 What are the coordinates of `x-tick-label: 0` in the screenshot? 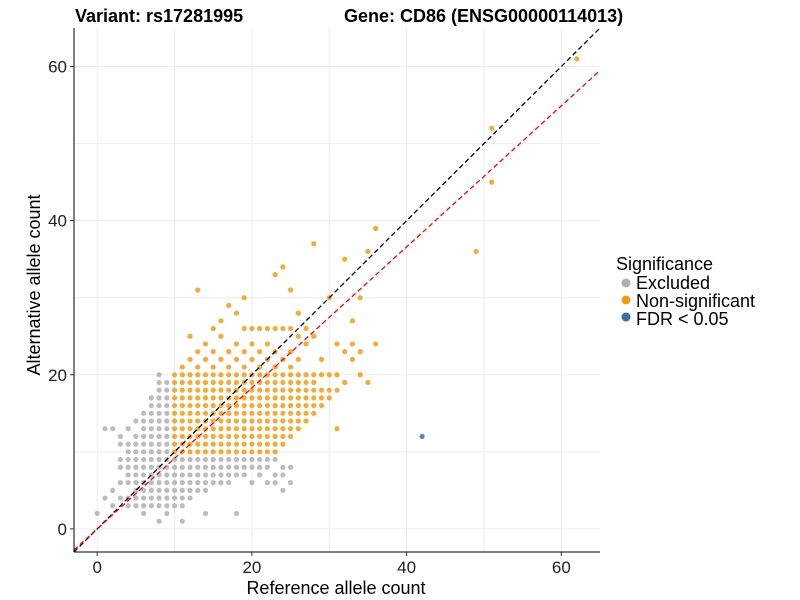 It's located at (96, 567).